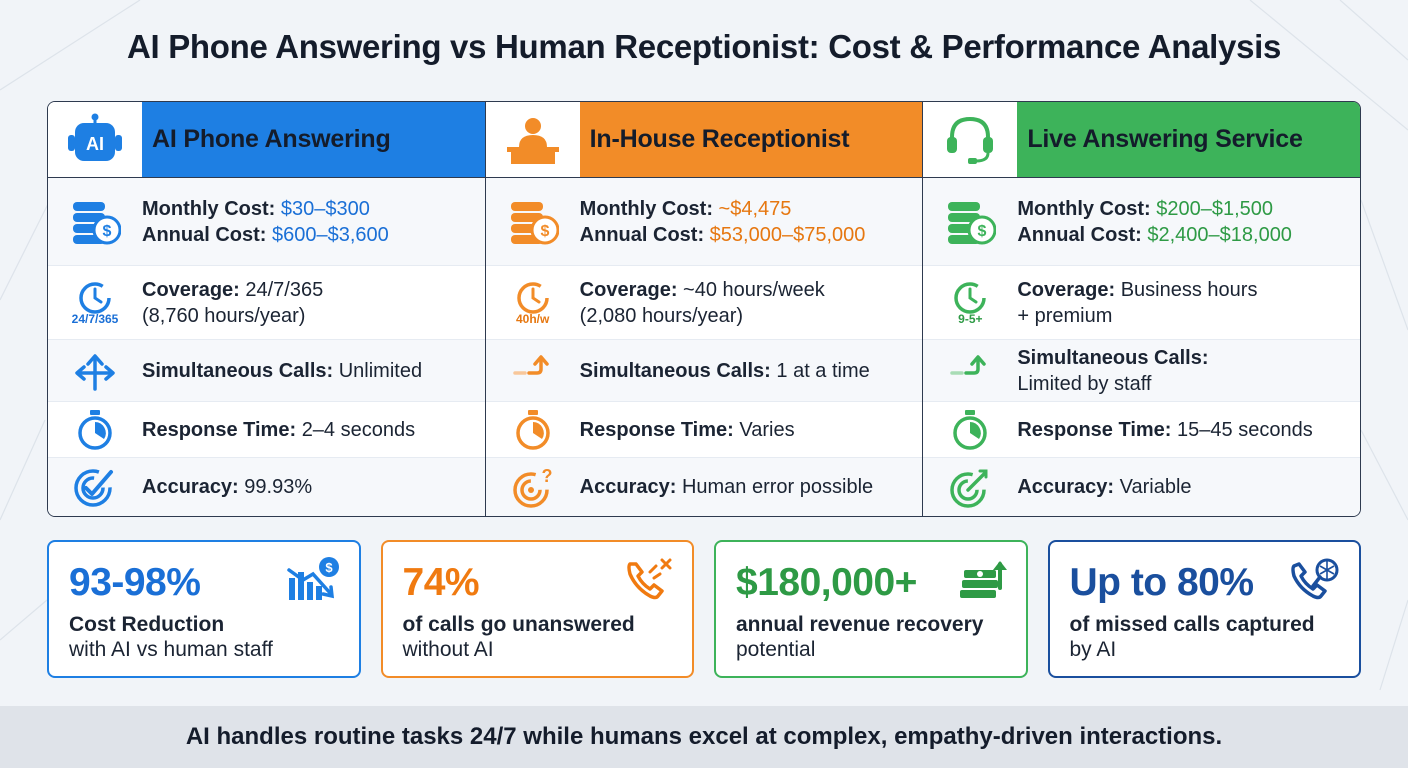  I want to click on split-arrows-icon, so click(95, 371).